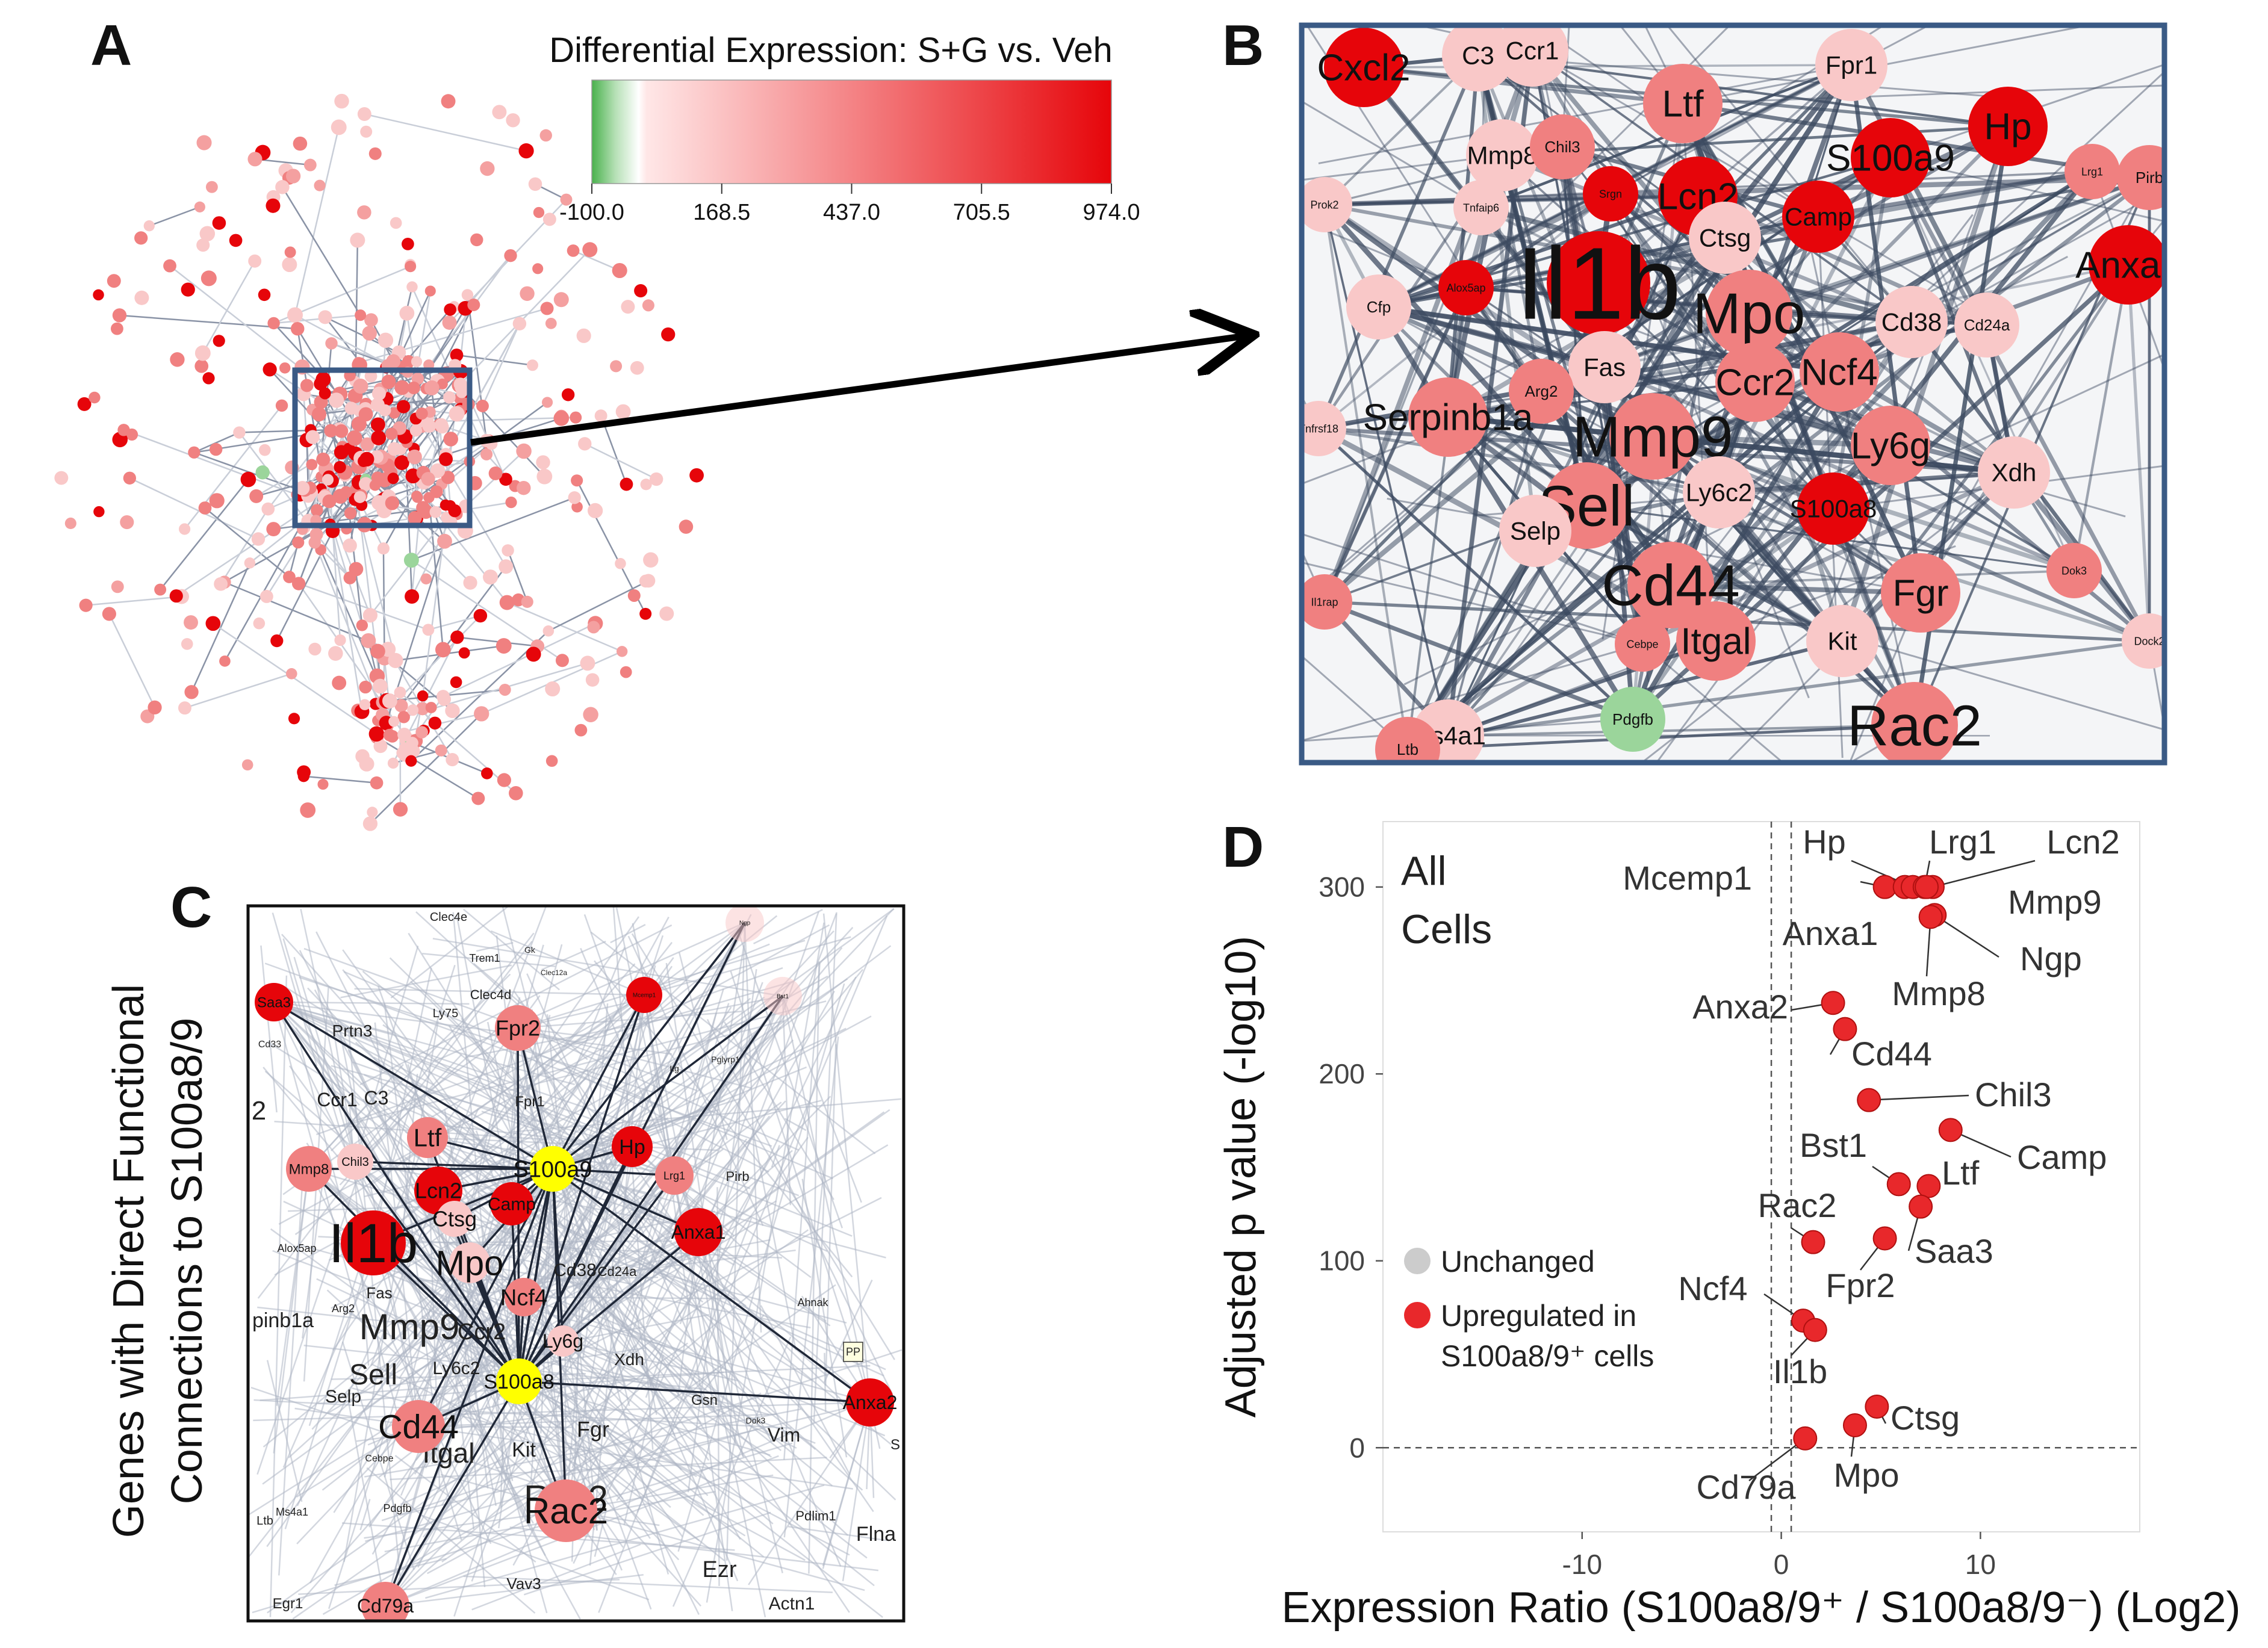  What do you see at coordinates (1243, 847) in the screenshot?
I see `panel-d-letter: D` at bounding box center [1243, 847].